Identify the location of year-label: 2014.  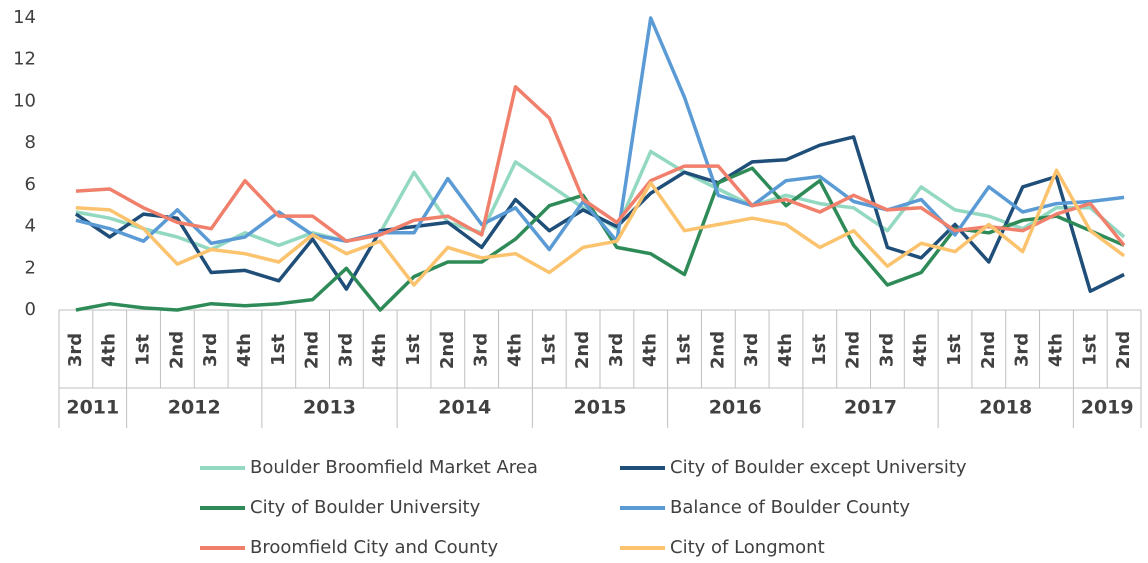
(464, 408).